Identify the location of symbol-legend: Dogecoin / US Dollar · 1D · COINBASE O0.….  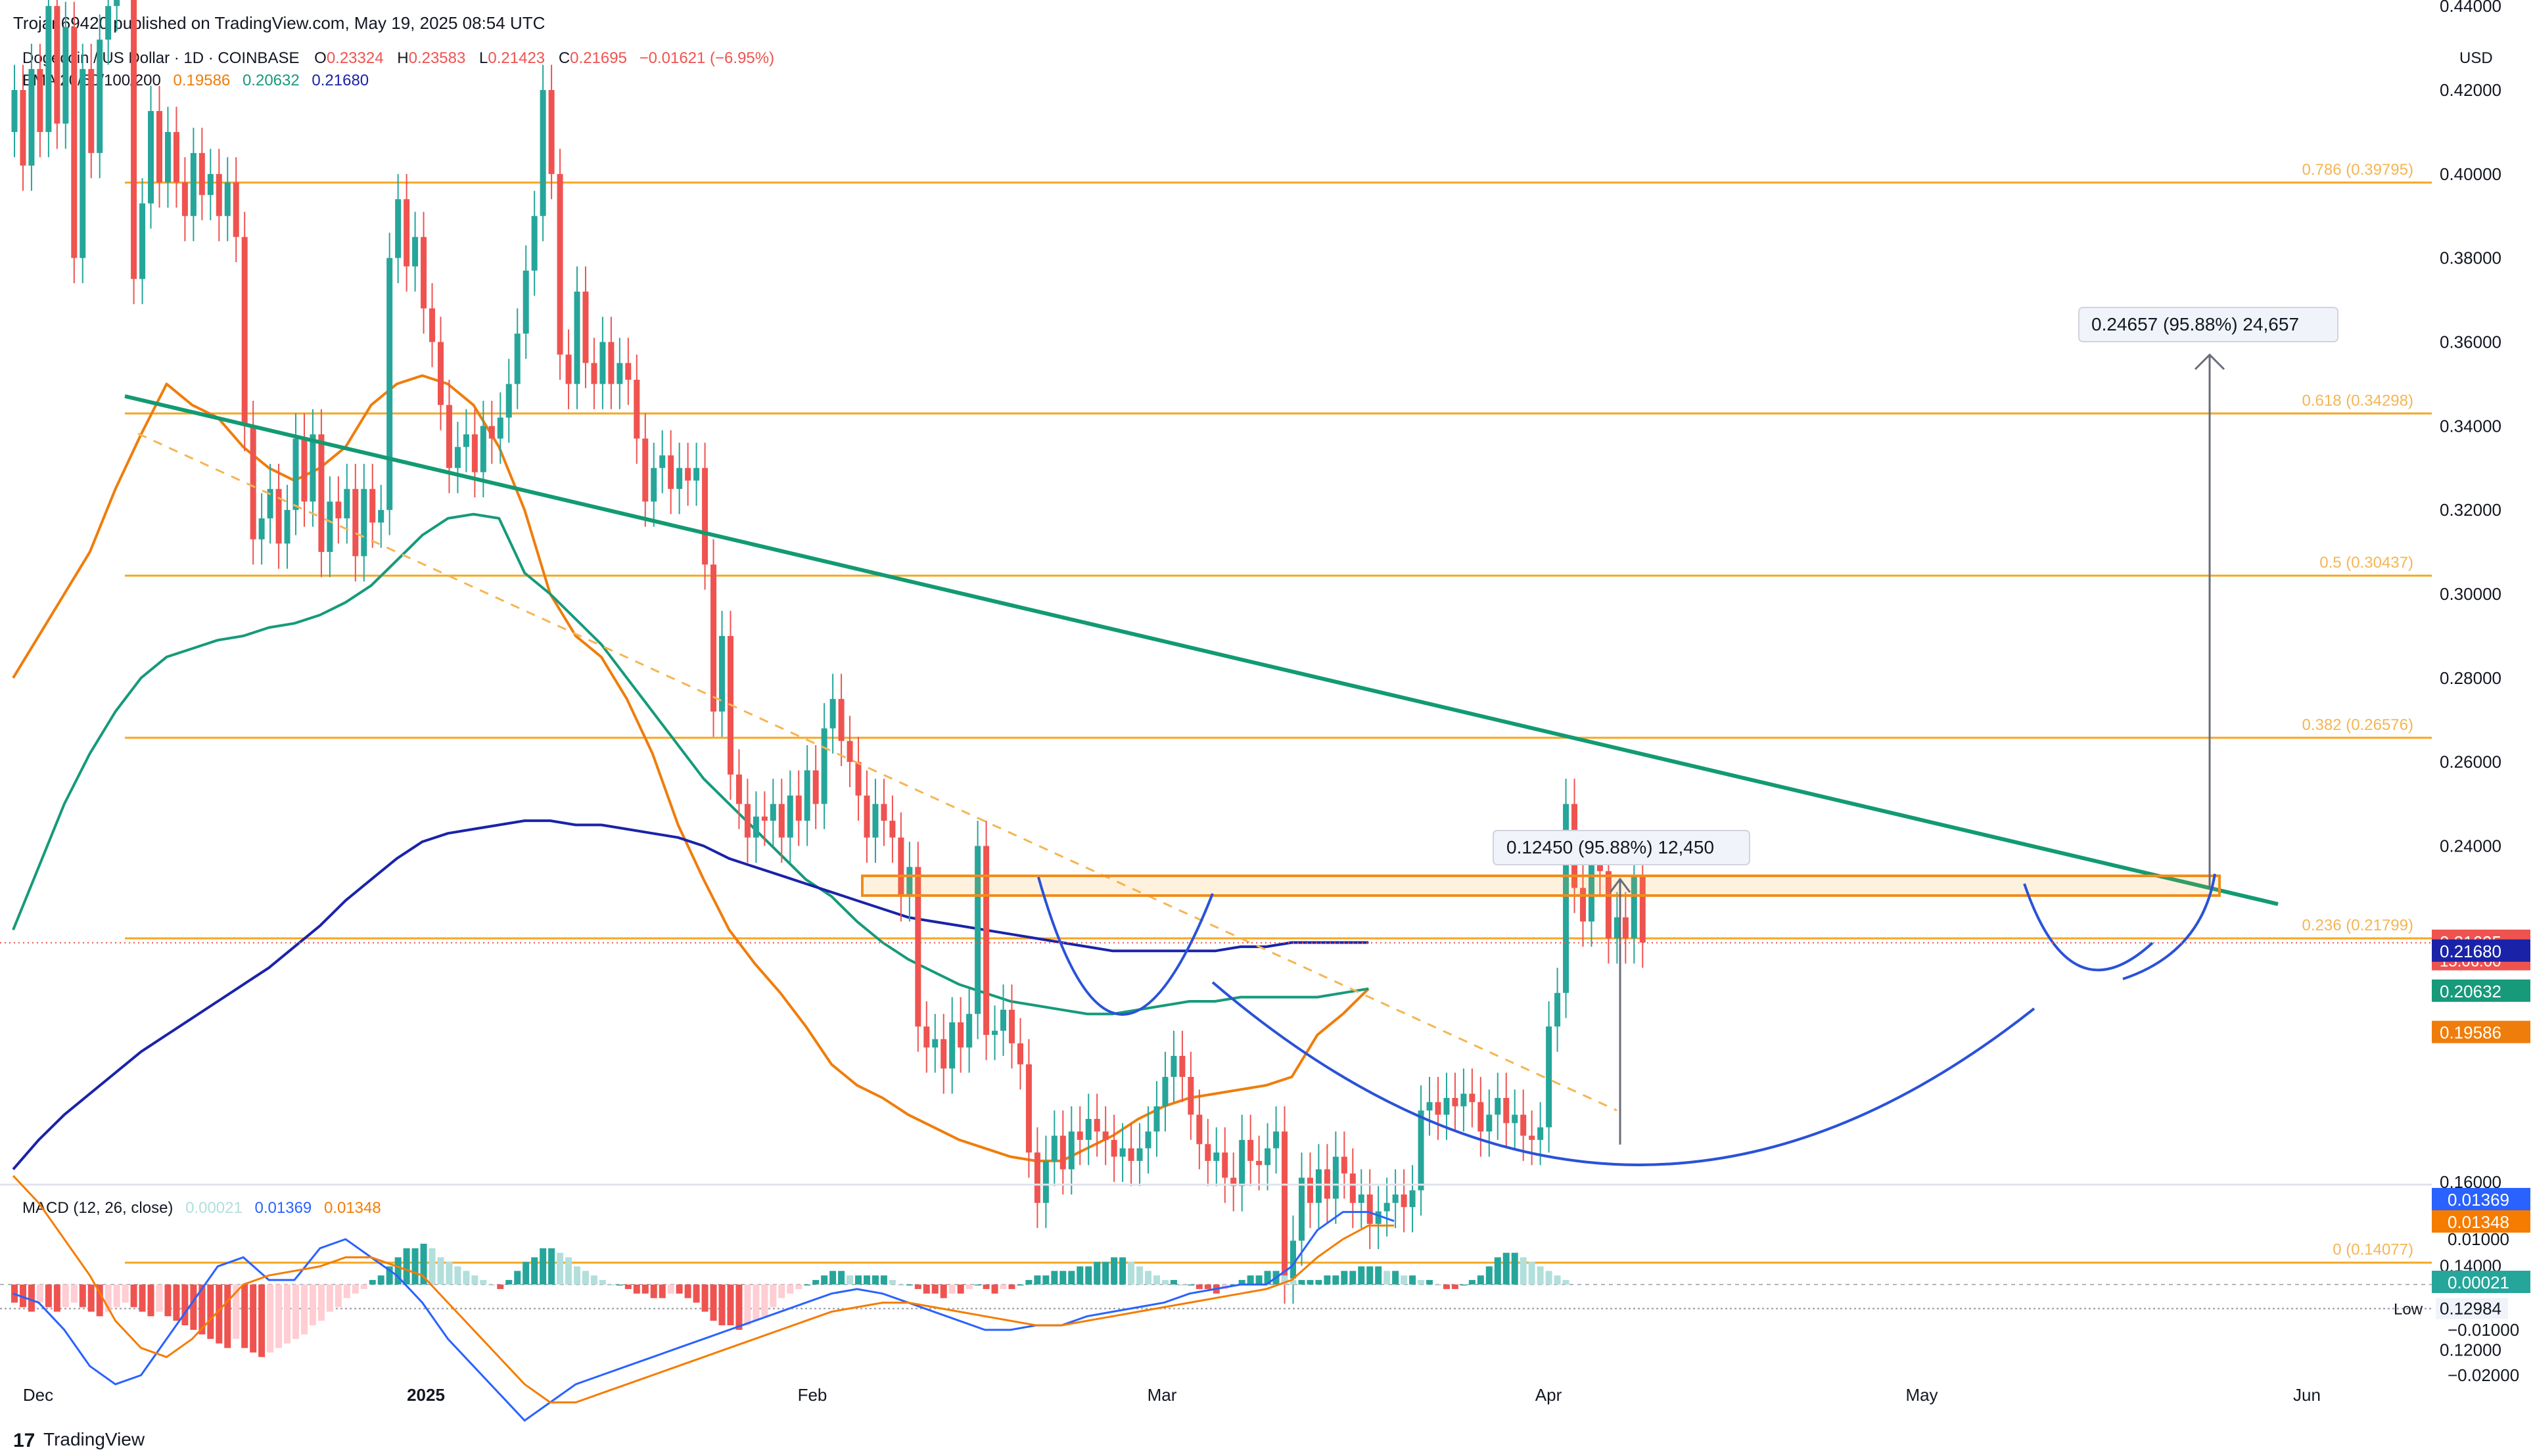
(398, 58).